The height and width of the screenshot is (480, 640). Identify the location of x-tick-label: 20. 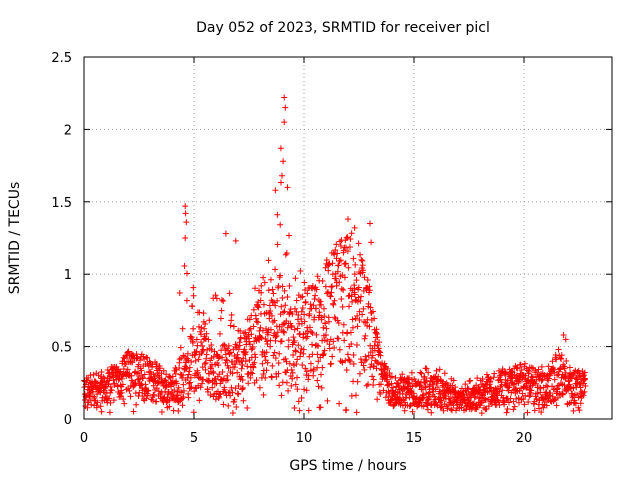
(524, 438).